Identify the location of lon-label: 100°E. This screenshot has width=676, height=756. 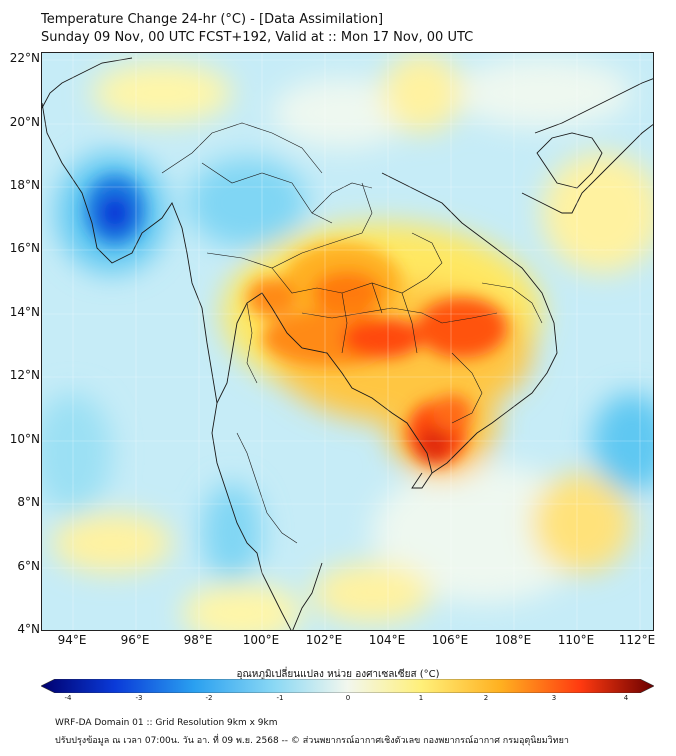
(261, 640).